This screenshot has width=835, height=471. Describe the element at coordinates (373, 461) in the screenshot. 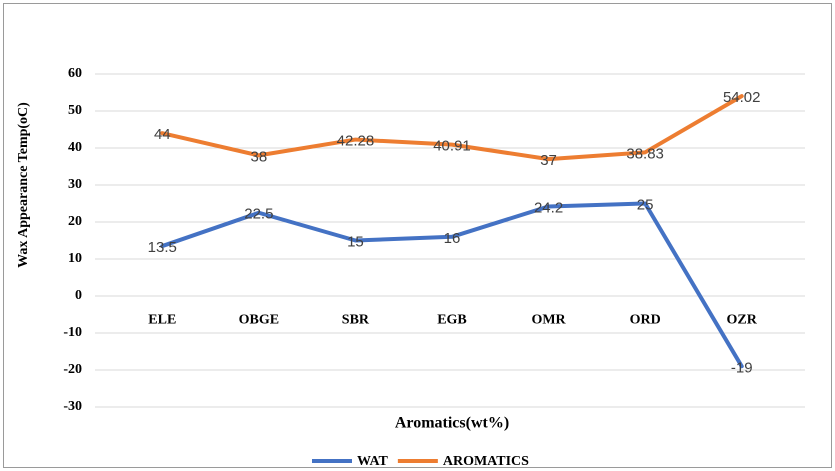

I see `legend-label: WAT` at that location.